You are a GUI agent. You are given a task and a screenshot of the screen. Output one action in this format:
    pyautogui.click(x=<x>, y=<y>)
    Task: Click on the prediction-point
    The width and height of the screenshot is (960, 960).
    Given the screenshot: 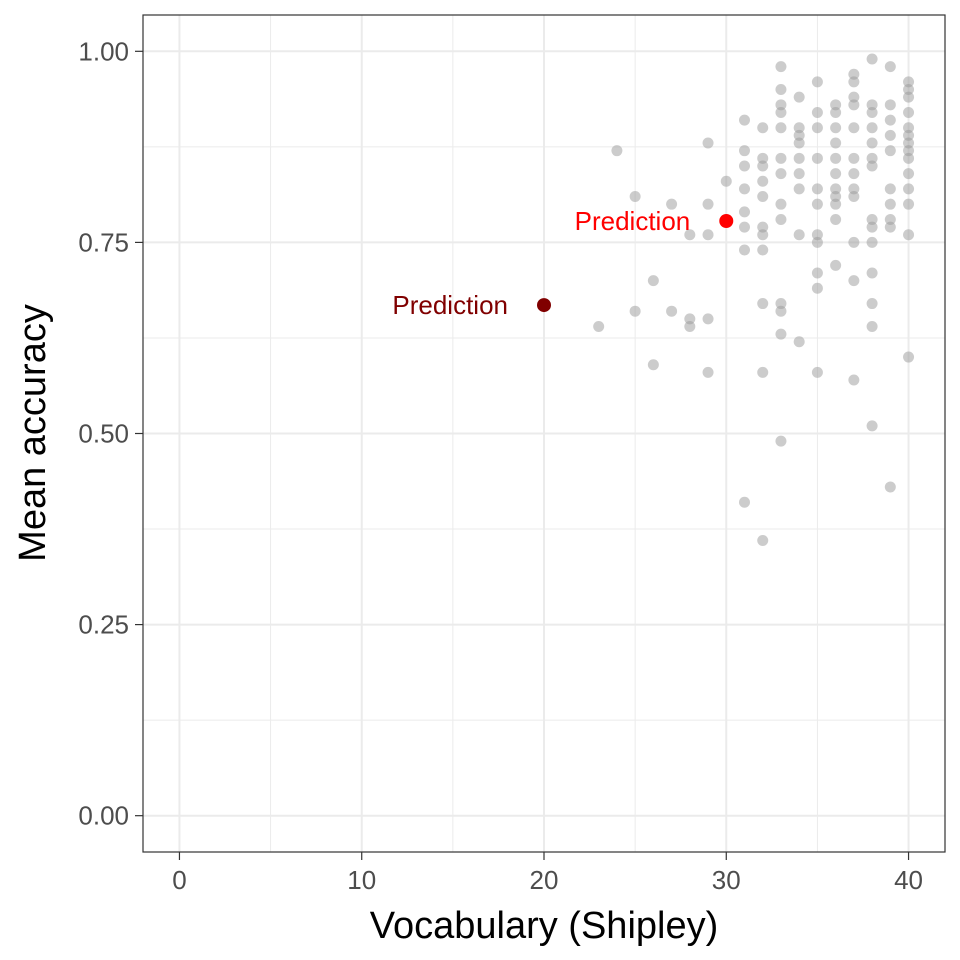 What is the action you would take?
    pyautogui.click(x=544, y=305)
    